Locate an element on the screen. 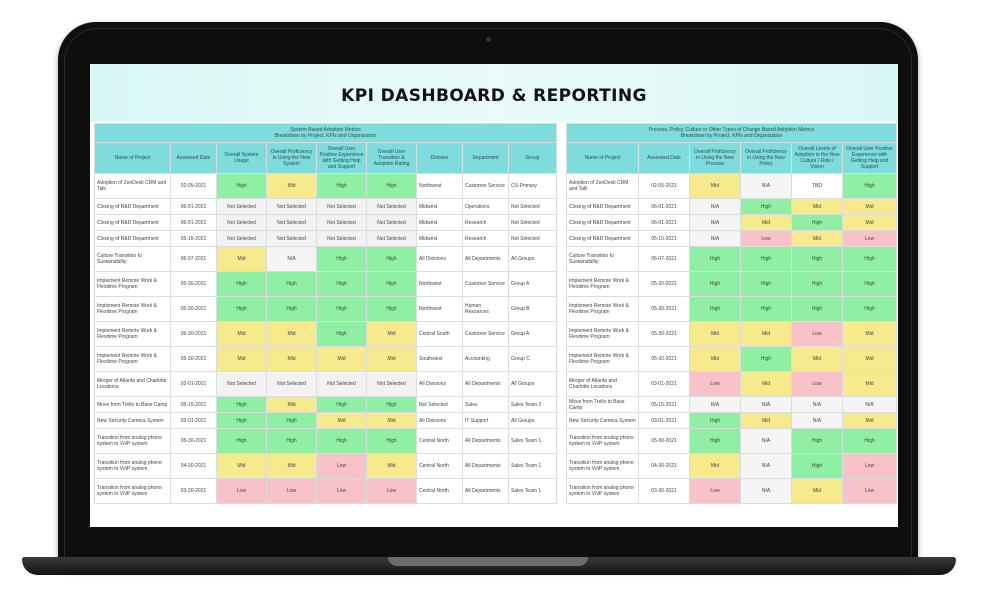 This screenshot has width=990, height=610. rating-cell: TBD is located at coordinates (817, 186).